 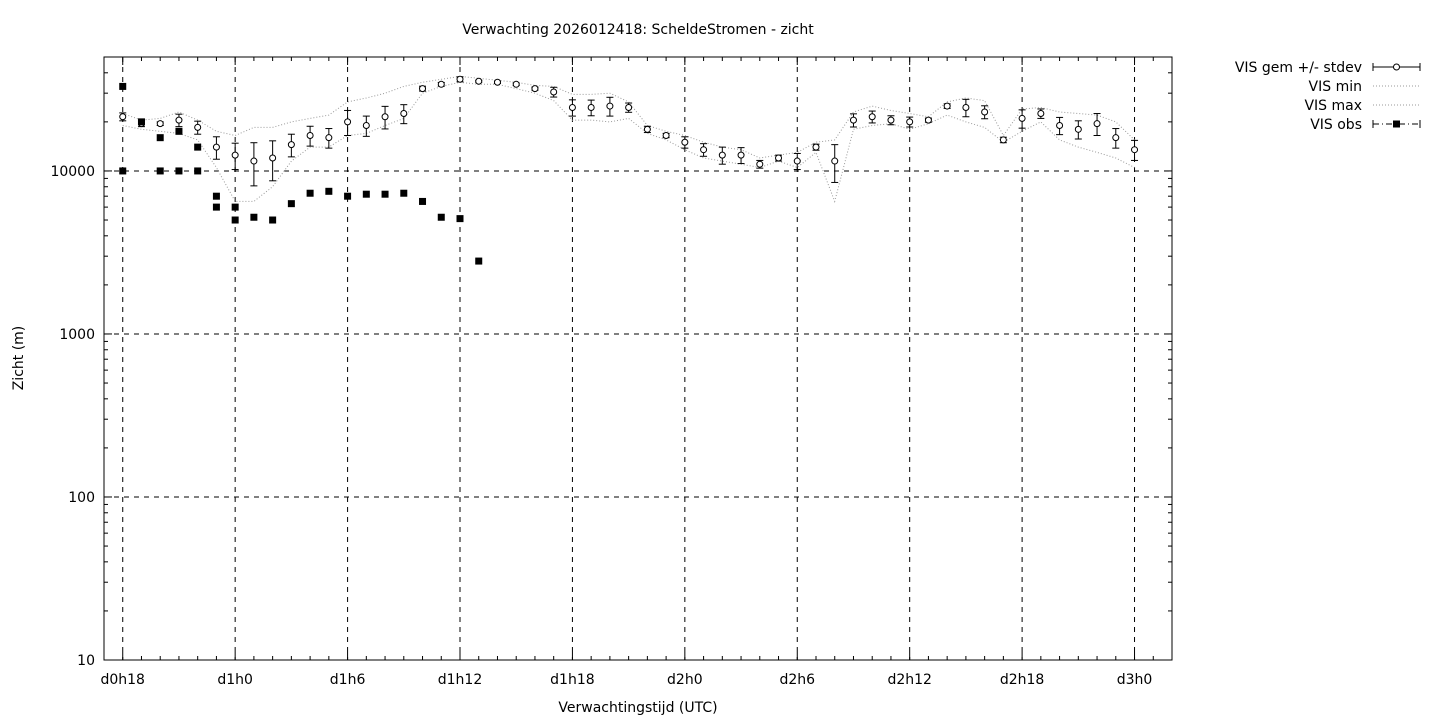 What do you see at coordinates (1135, 680) in the screenshot?
I see `x-tick-label: d3h0` at bounding box center [1135, 680].